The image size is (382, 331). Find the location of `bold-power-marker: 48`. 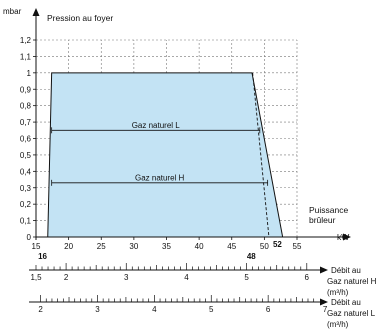

bold-power-marker: 48 is located at coordinates (251, 256).